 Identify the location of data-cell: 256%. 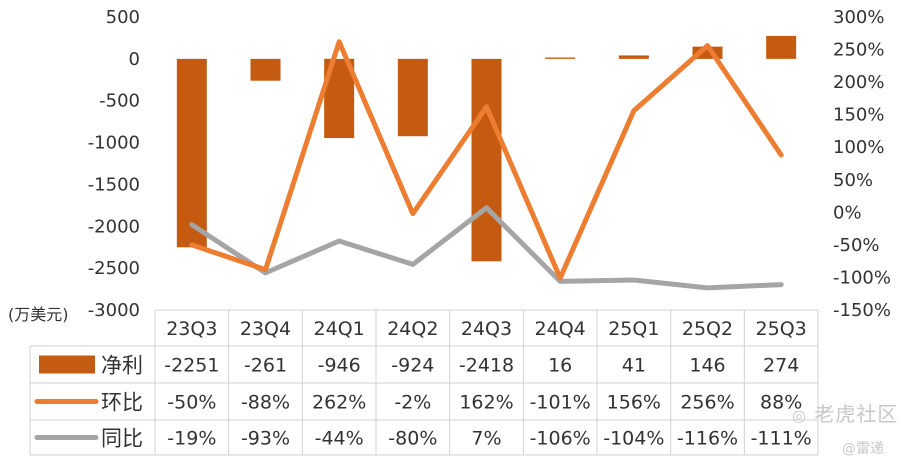
(707, 403).